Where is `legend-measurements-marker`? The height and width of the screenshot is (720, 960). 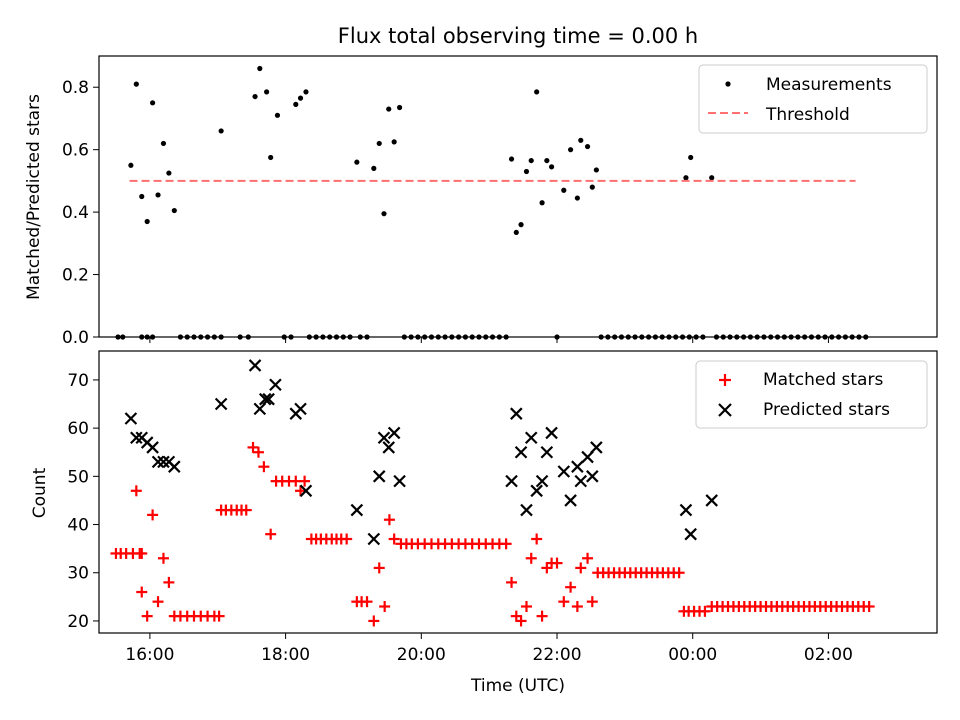 legend-measurements-marker is located at coordinates (728, 84).